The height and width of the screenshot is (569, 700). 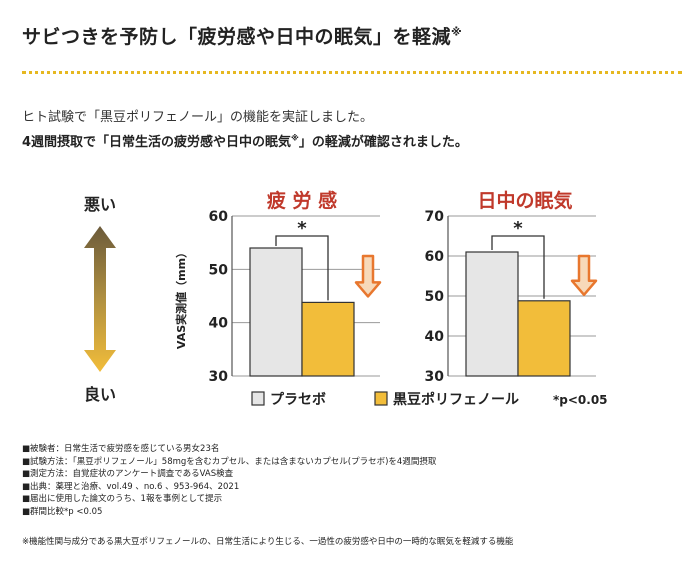 What do you see at coordinates (100, 394) in the screenshot?
I see `scale-good-label: 良い` at bounding box center [100, 394].